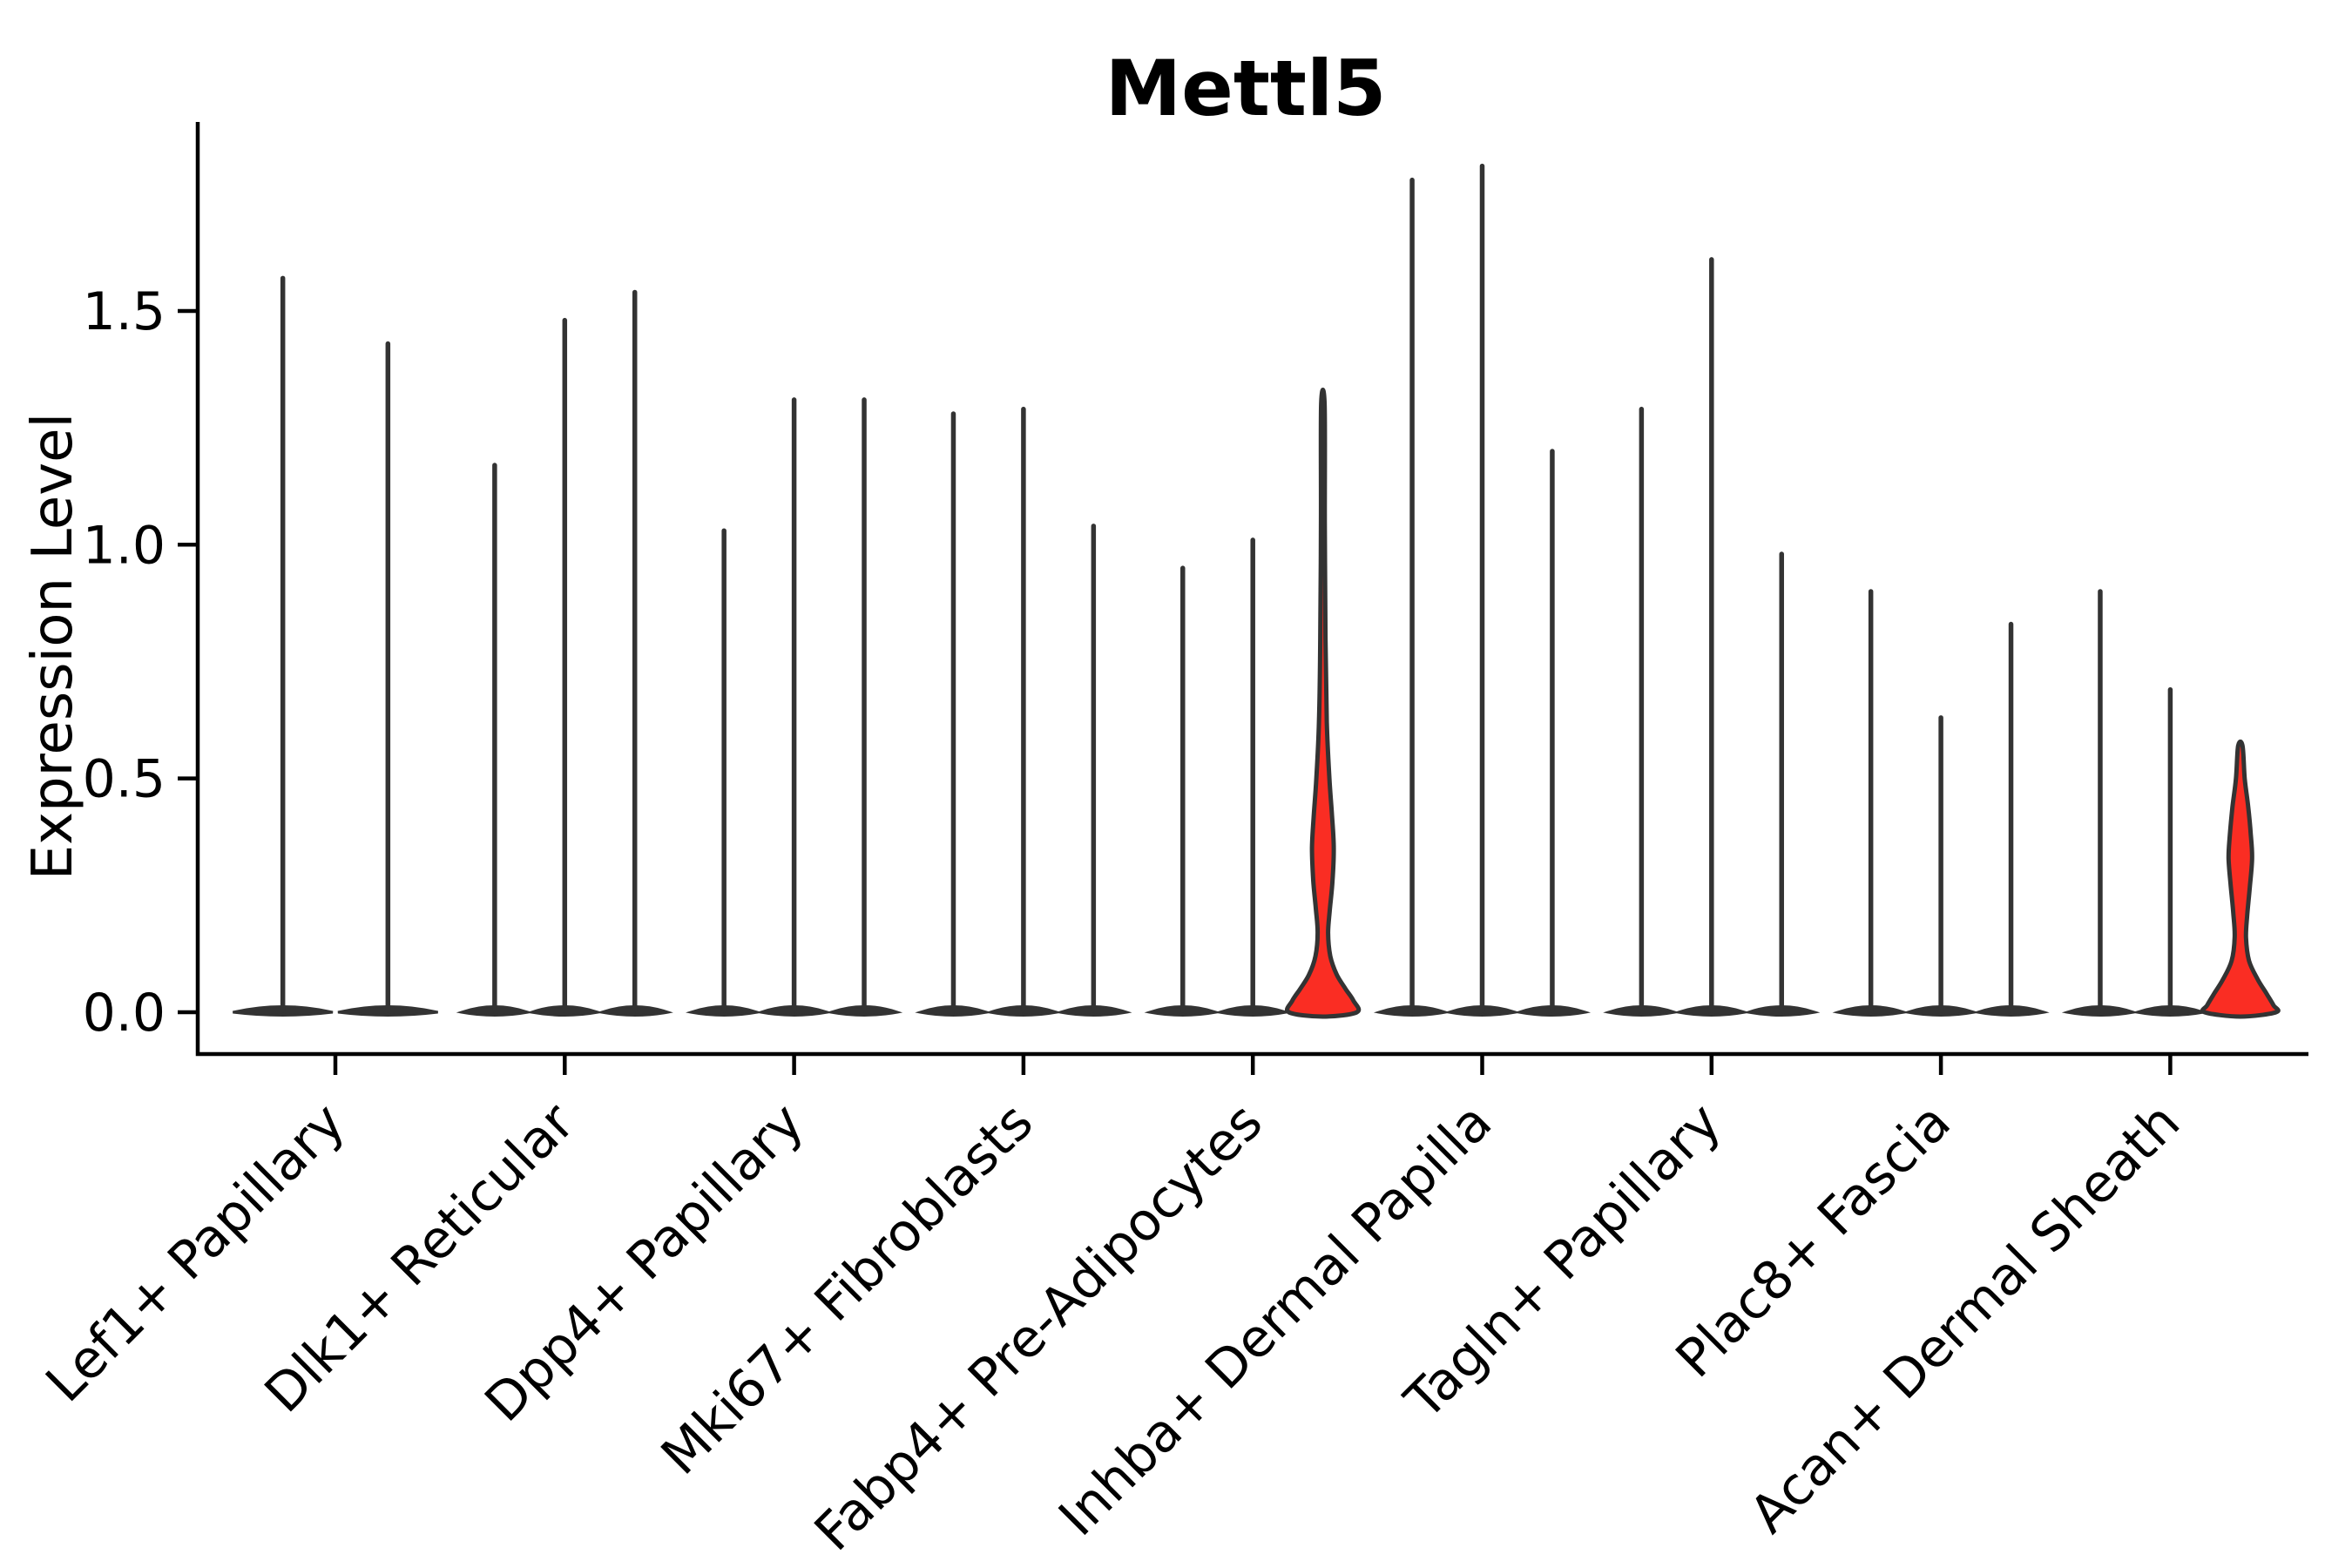 The height and width of the screenshot is (1568, 2352). I want to click on y-tick-label: 1.5, so click(125, 311).